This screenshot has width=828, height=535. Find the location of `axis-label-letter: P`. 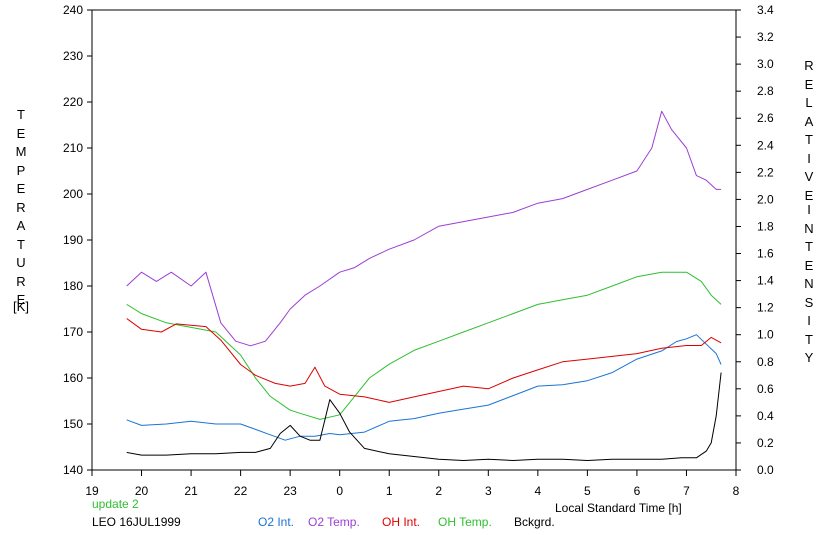

axis-label-letter: P is located at coordinates (21, 170).